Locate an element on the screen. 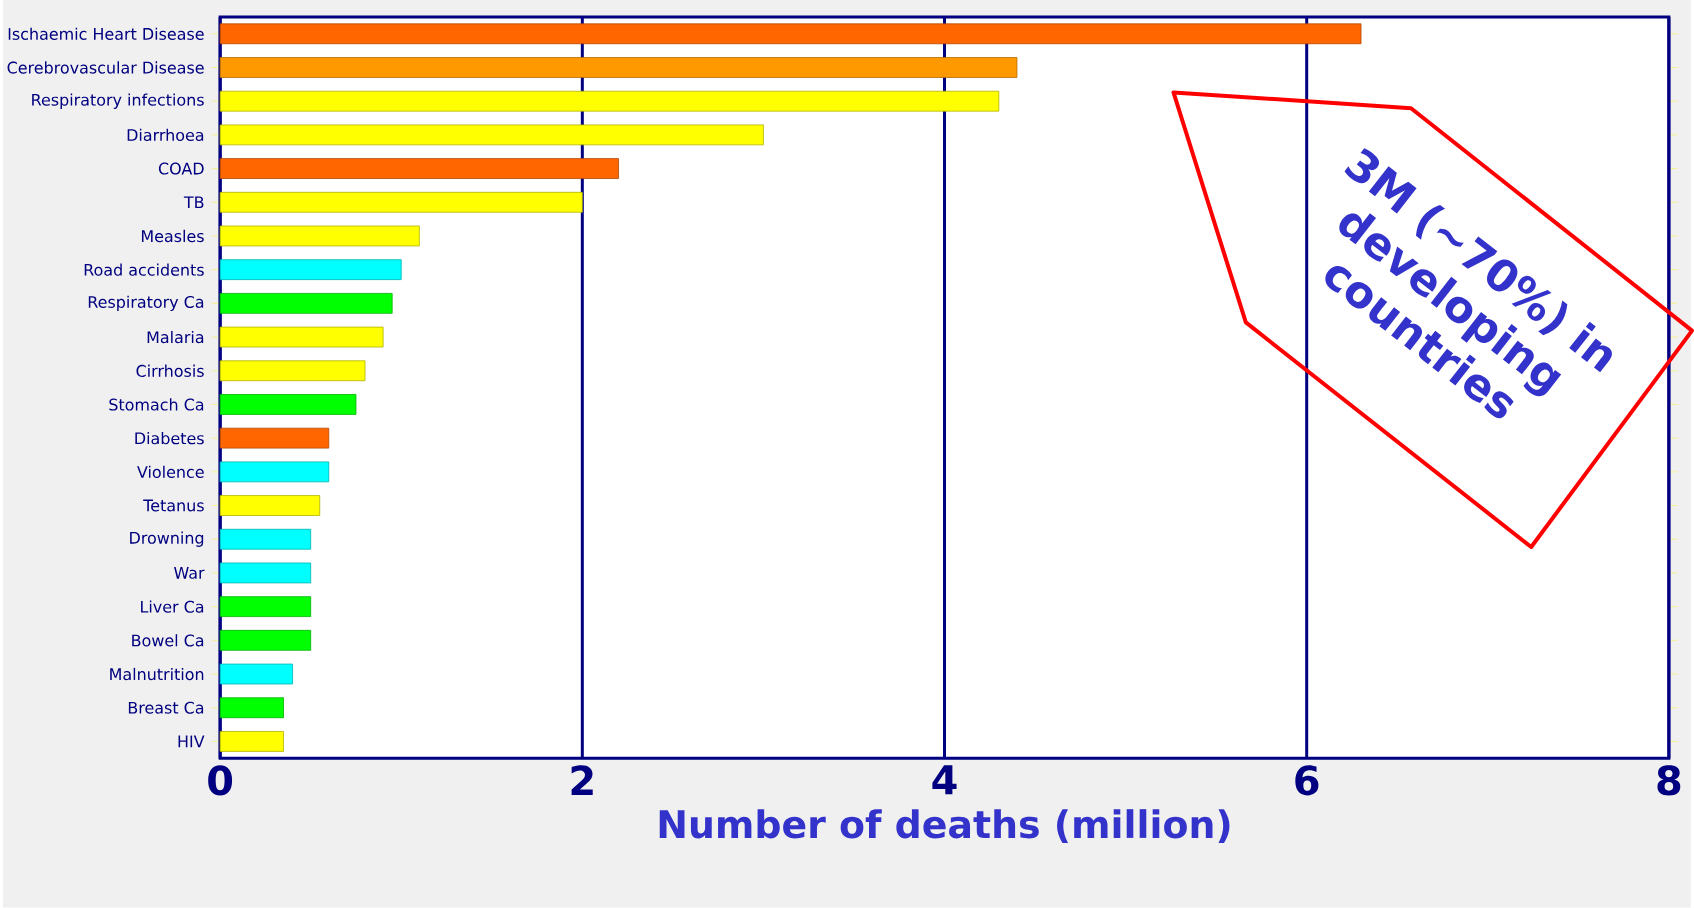 The height and width of the screenshot is (908, 1694). y-tick-label: Road accidents is located at coordinates (144, 269).